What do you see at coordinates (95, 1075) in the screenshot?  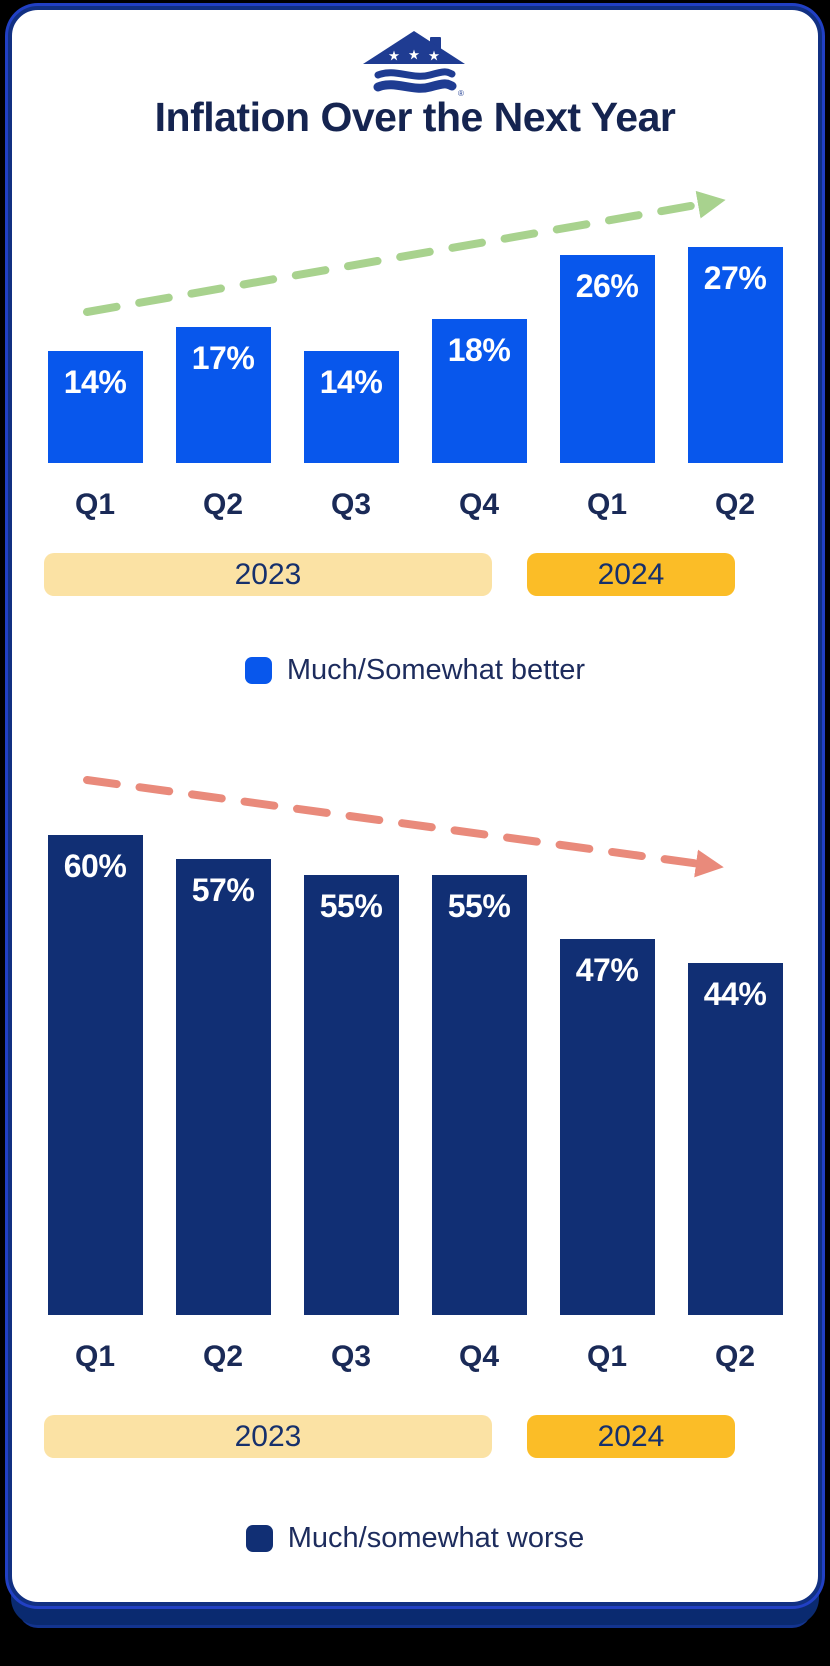 I see `bar: 60%` at bounding box center [95, 1075].